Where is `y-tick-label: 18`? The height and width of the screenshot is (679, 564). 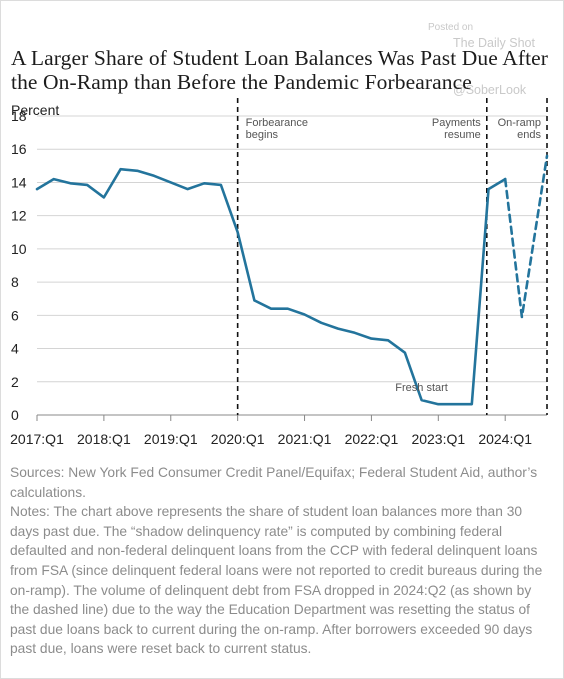
y-tick-label: 18 is located at coordinates (19, 116).